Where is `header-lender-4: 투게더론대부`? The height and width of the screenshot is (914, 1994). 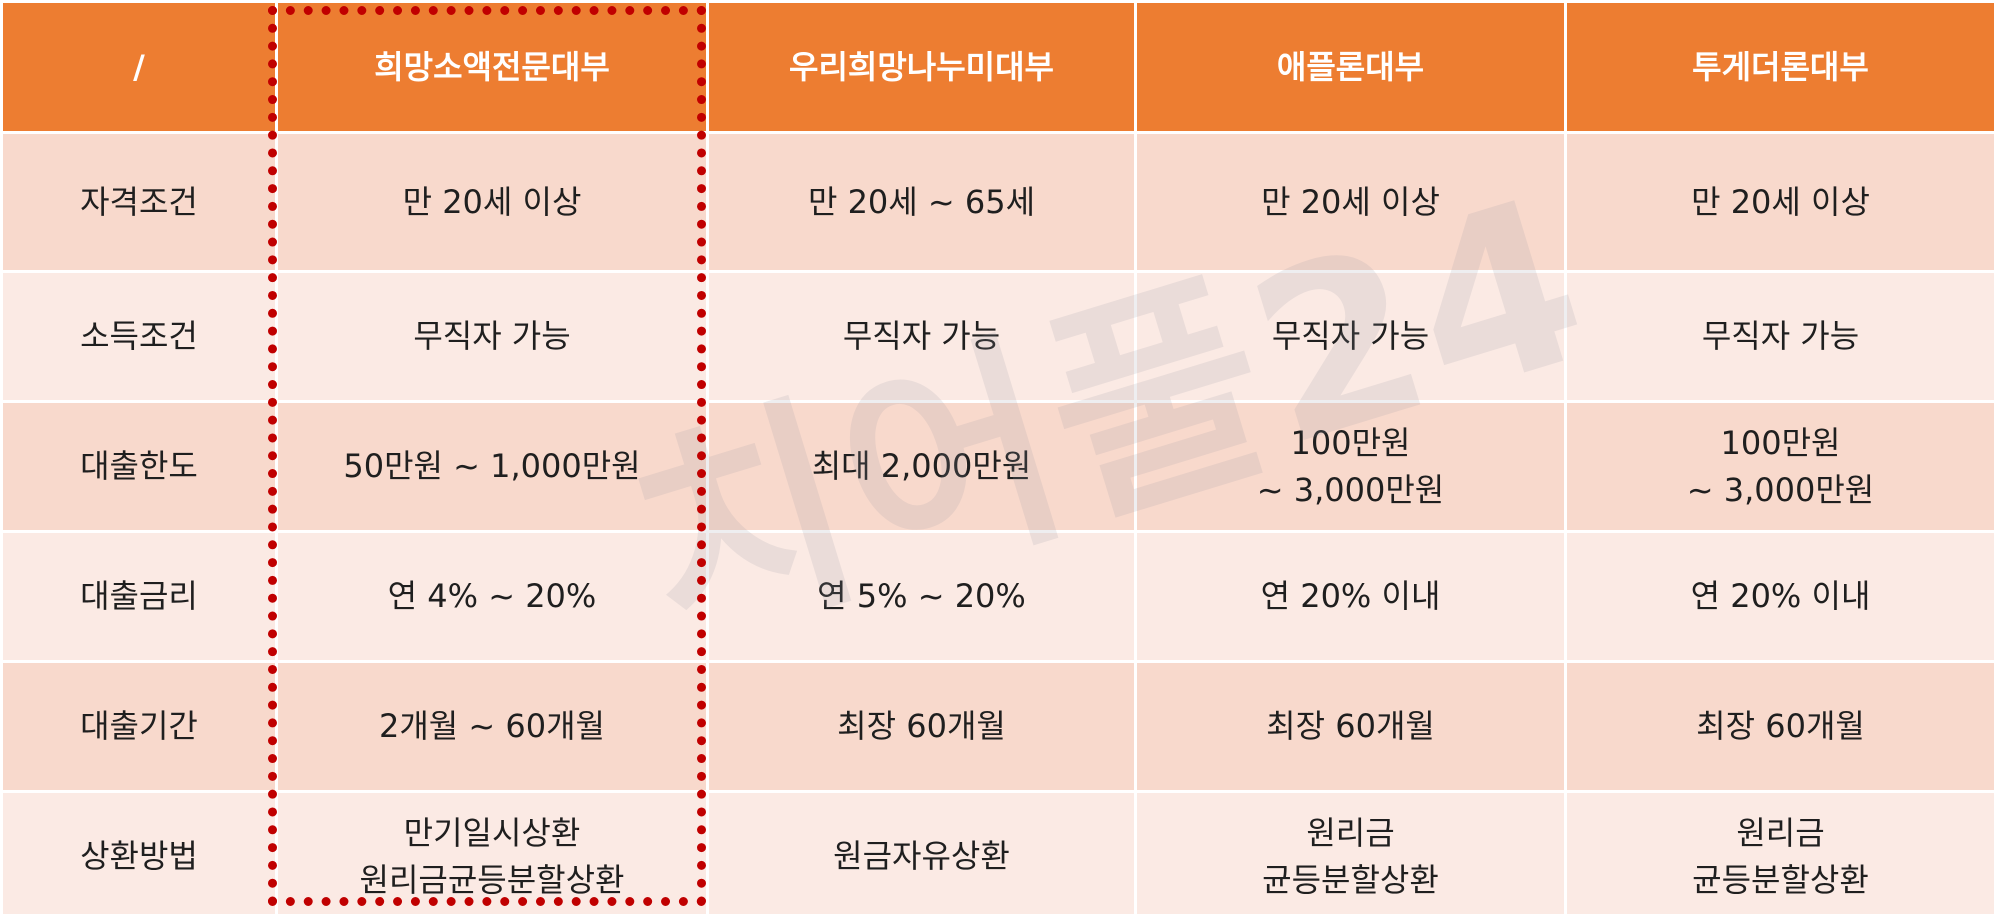 header-lender-4: 투게더론대부 is located at coordinates (1779, 67).